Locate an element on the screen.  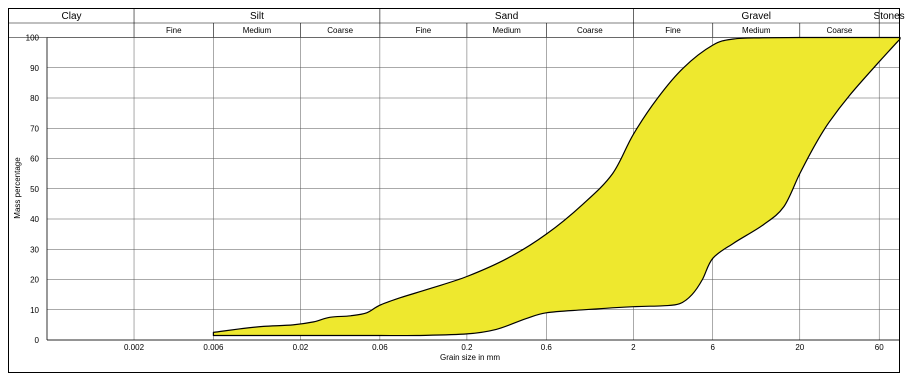
x-tick-label: 0.06 is located at coordinates (380, 347).